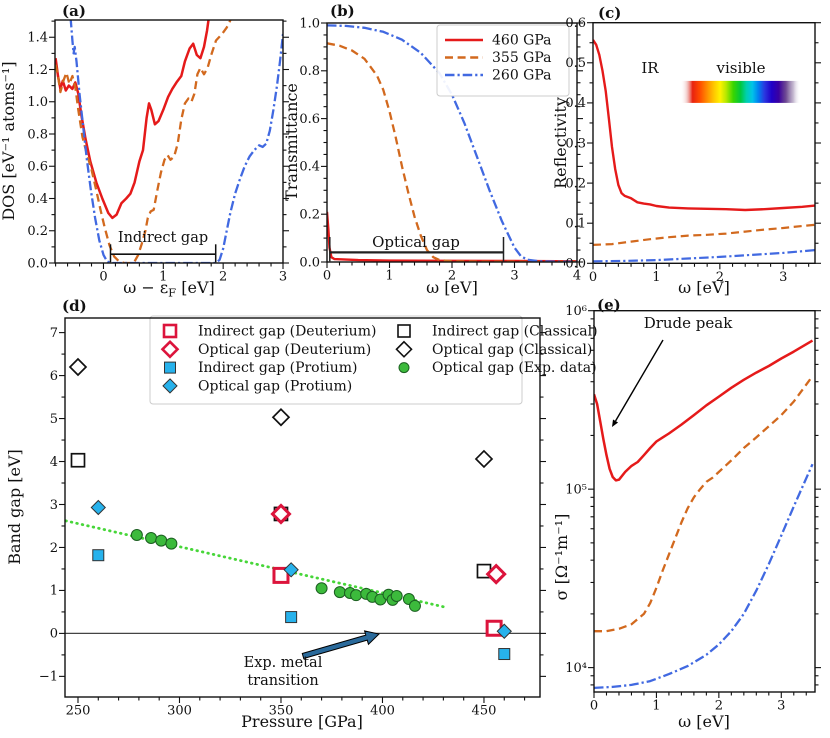 The width and height of the screenshot is (830, 738). I want to click on y-tick-label: 4, so click(54, 462).